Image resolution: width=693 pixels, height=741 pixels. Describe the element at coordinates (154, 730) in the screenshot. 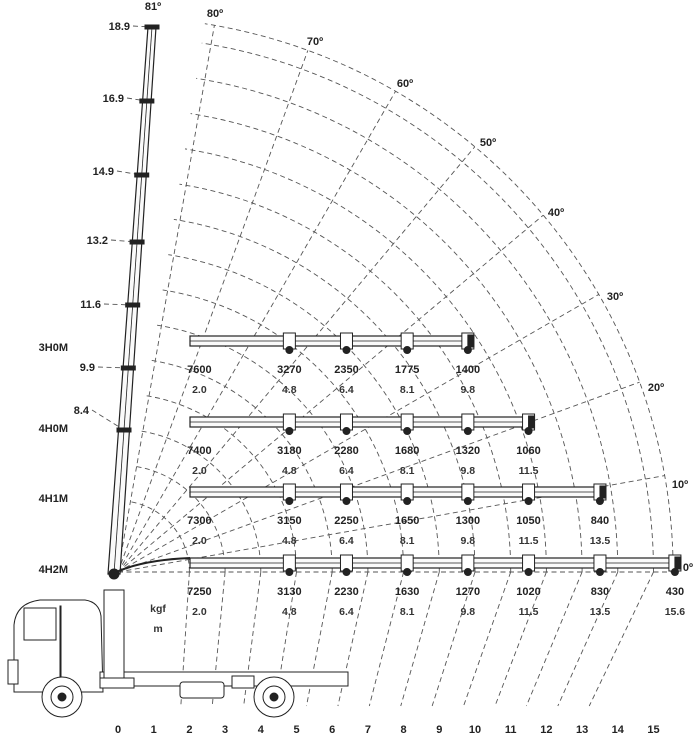

I see `x-tick-label: 1` at that location.